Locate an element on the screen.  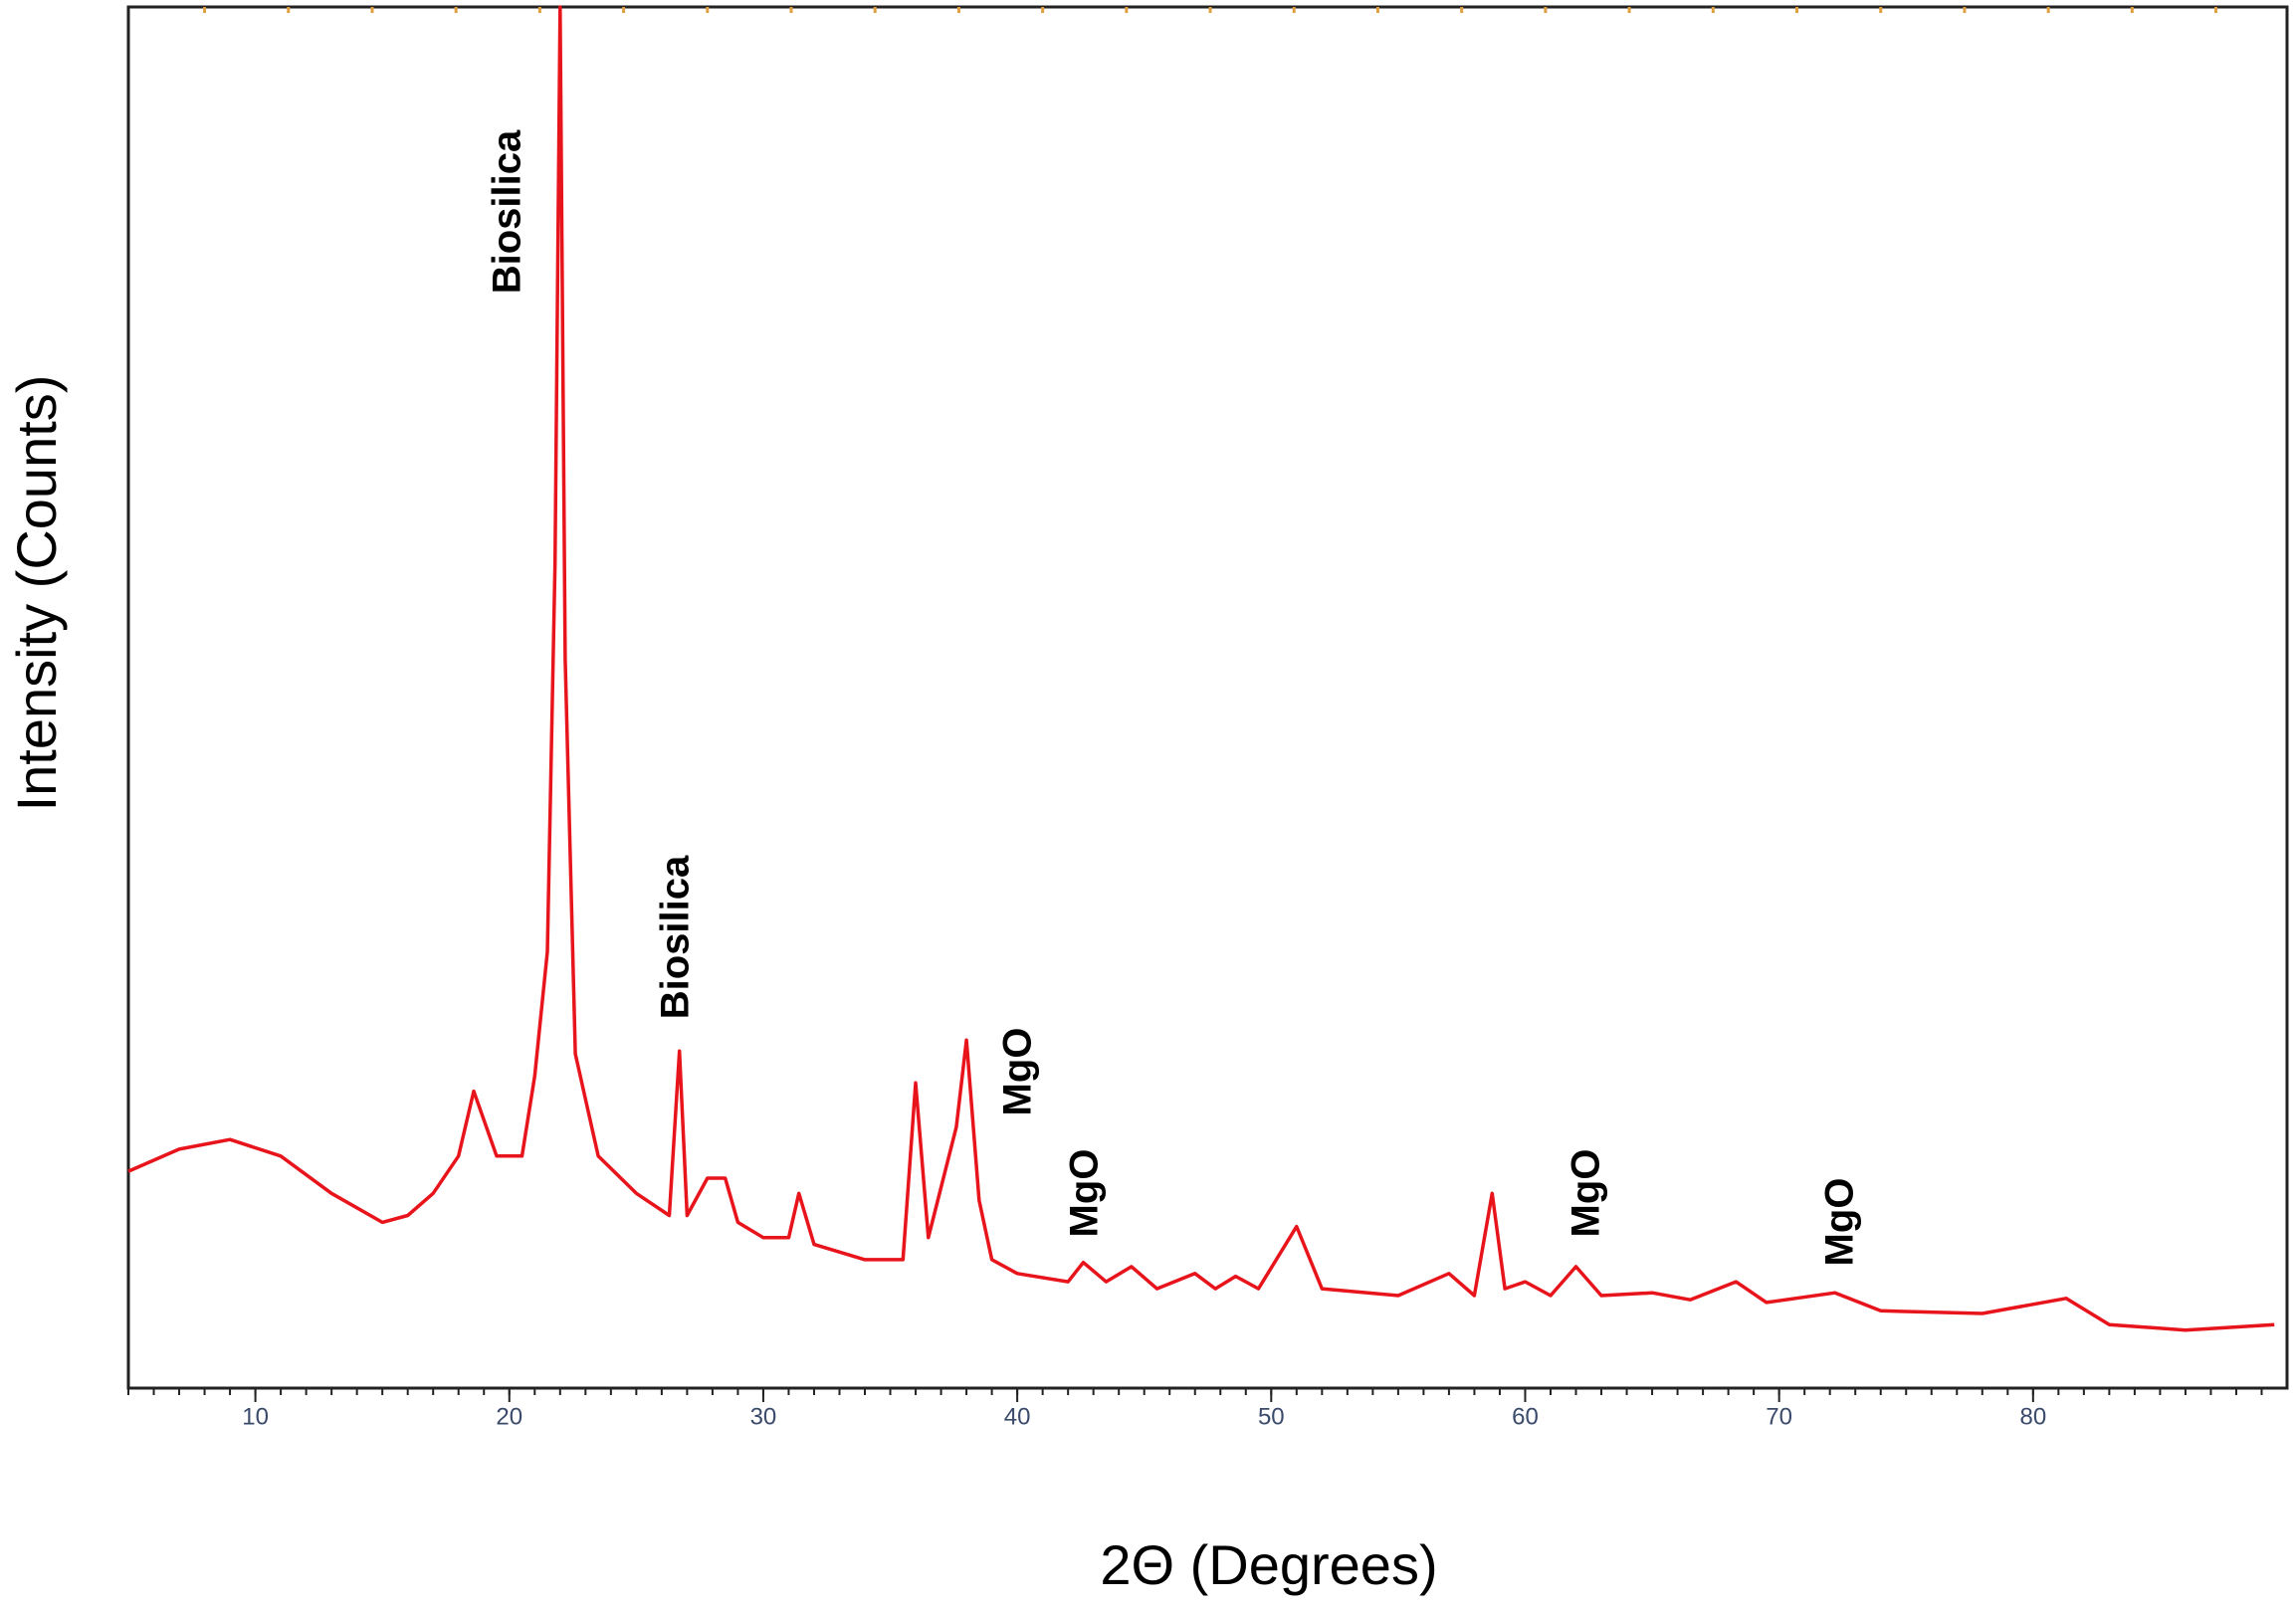
x-tick-label: 10 is located at coordinates (256, 1416).